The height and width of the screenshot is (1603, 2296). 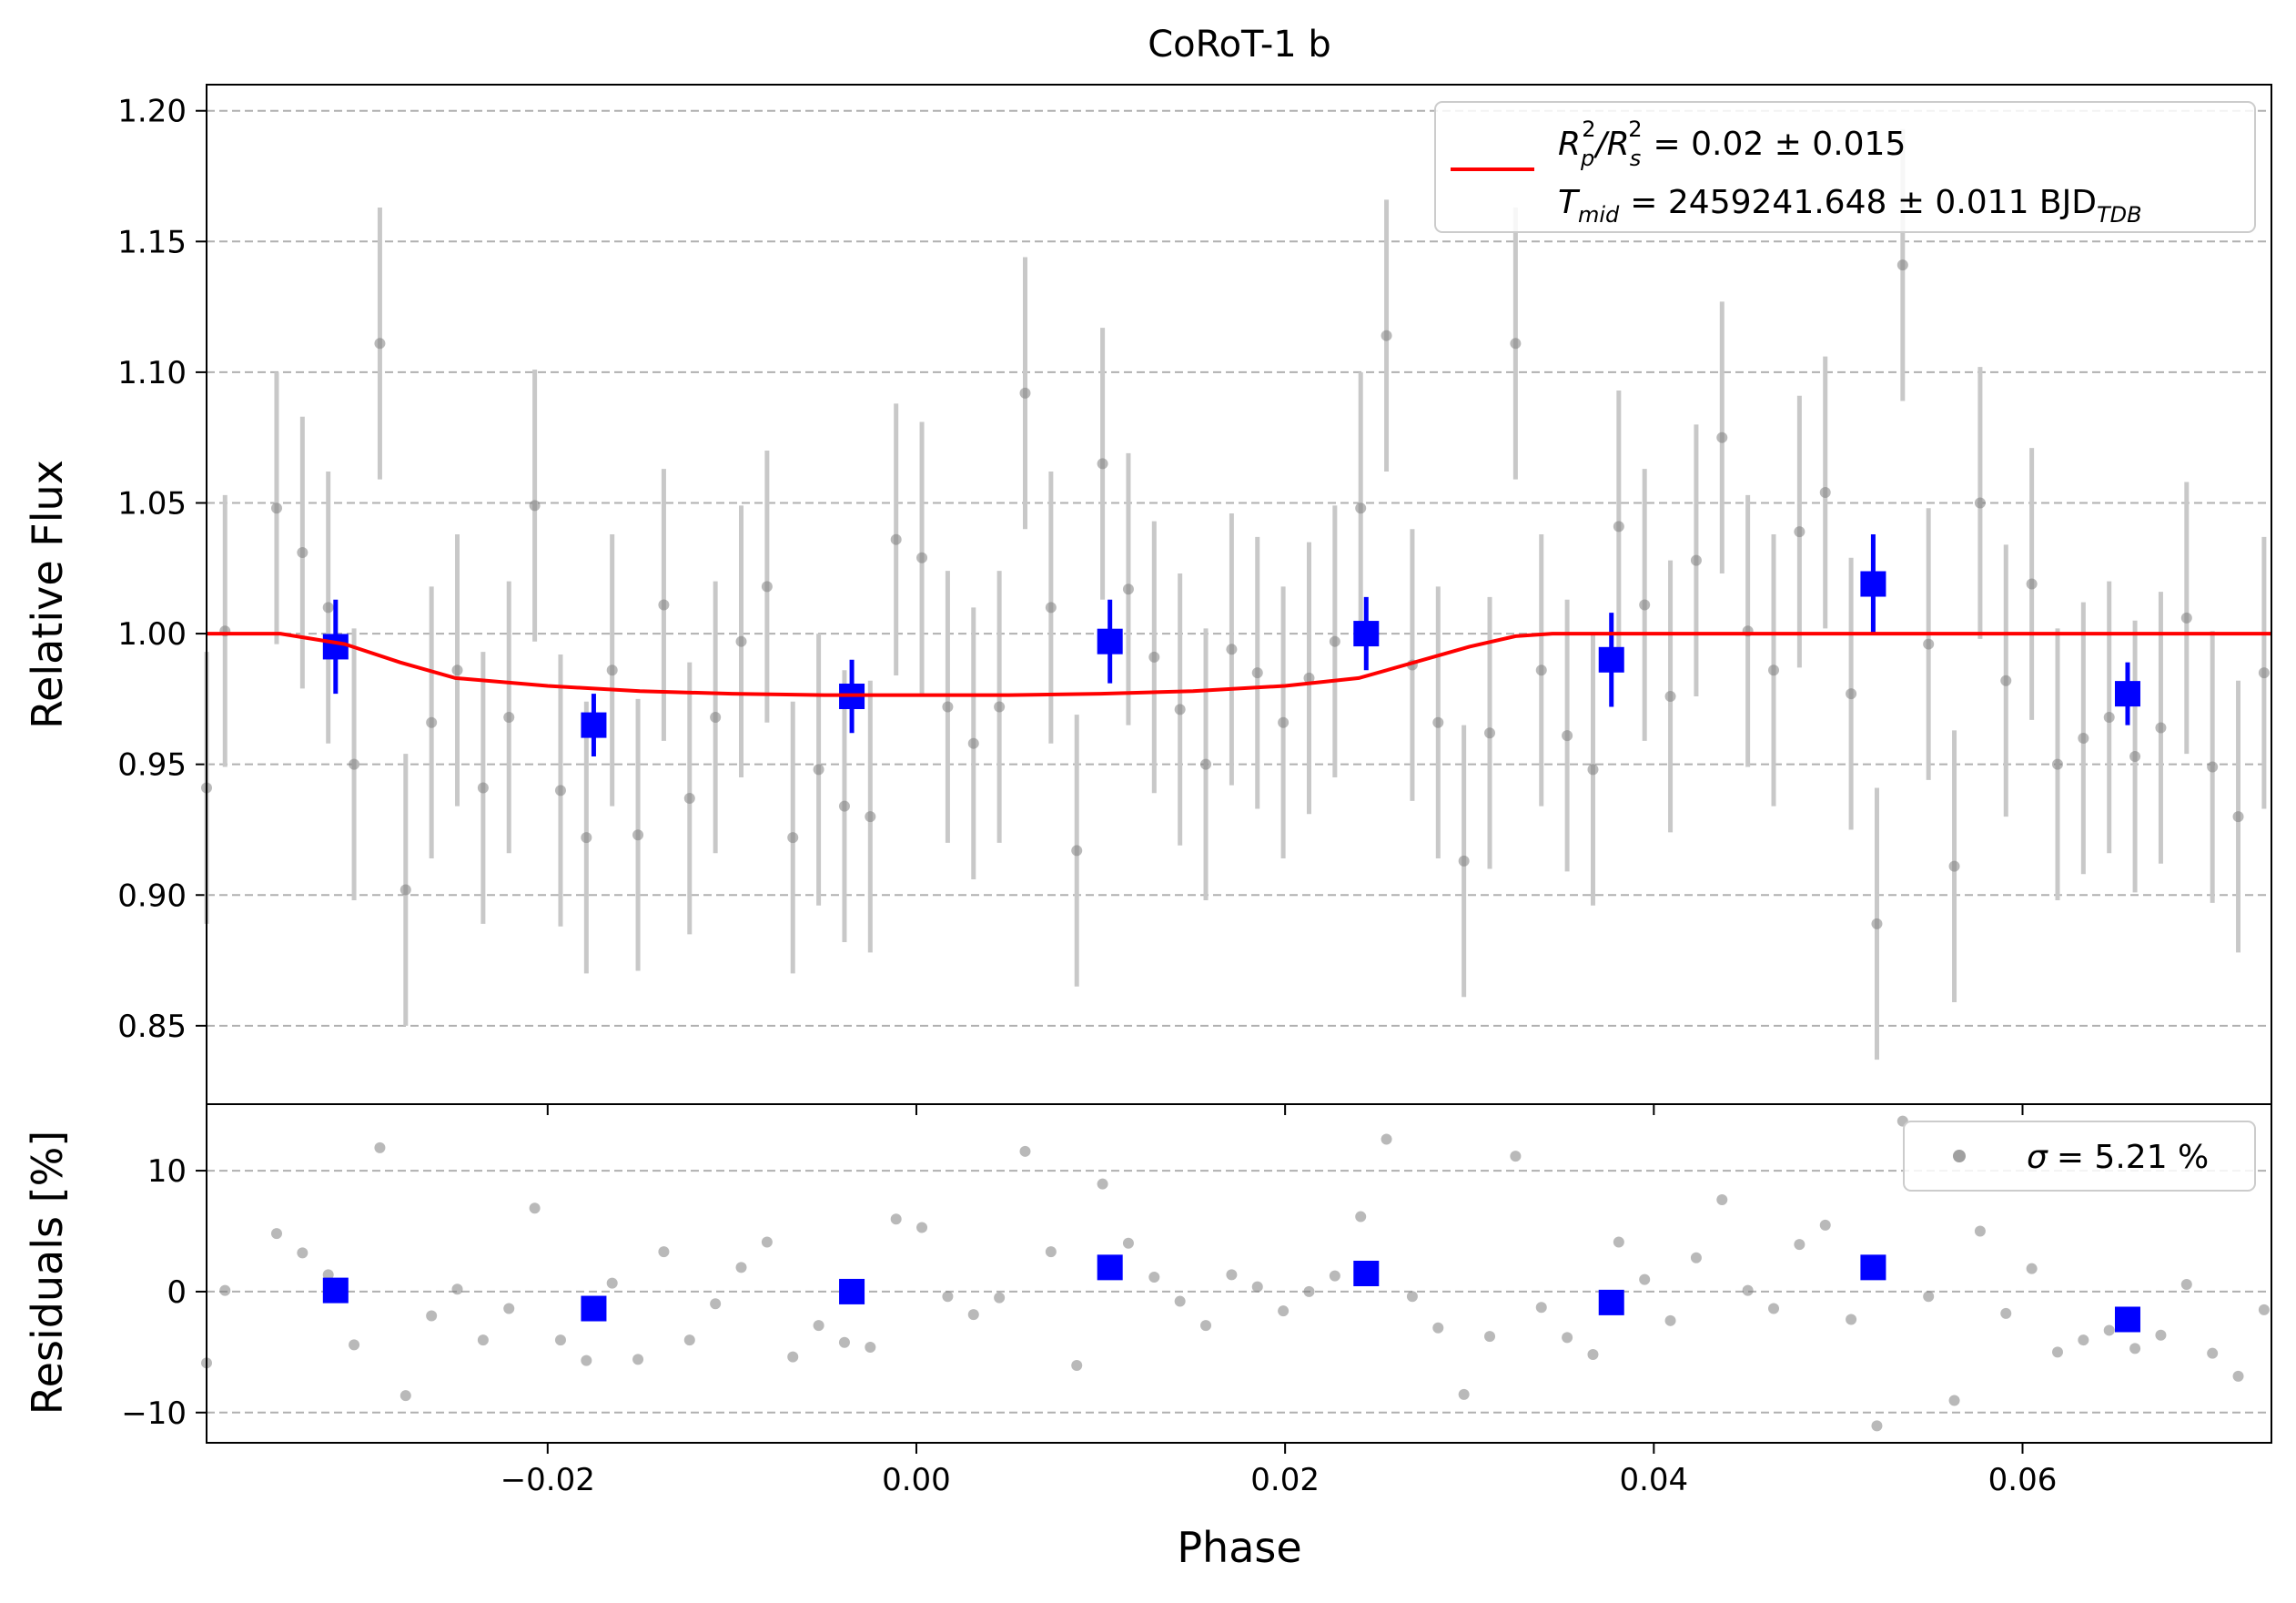 I want to click on residuals-xtick-label: 0.00, so click(x=917, y=1480).